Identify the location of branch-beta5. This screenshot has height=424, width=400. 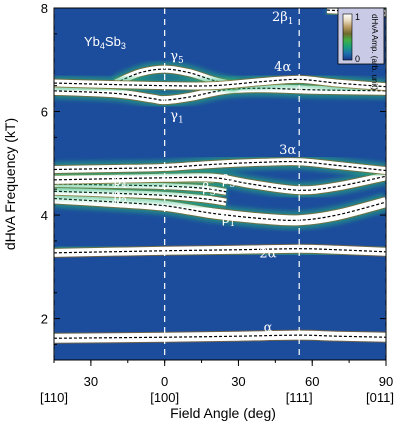
(220, 183).